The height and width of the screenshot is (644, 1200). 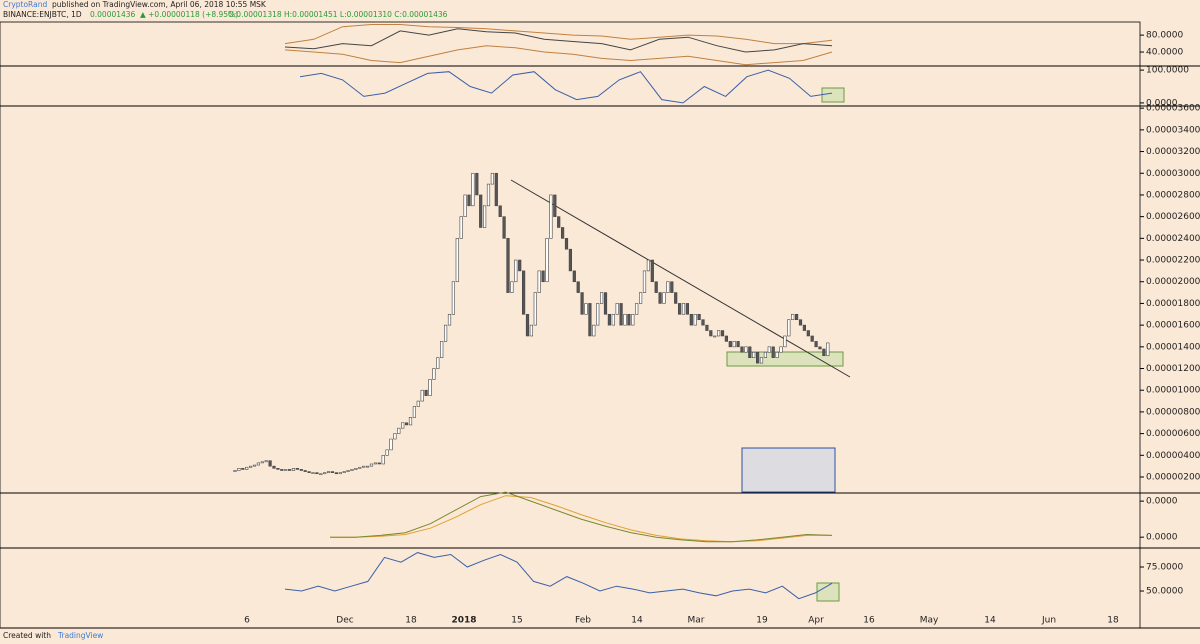 What do you see at coordinates (990, 621) in the screenshot?
I see `x-tick-label: 14` at bounding box center [990, 621].